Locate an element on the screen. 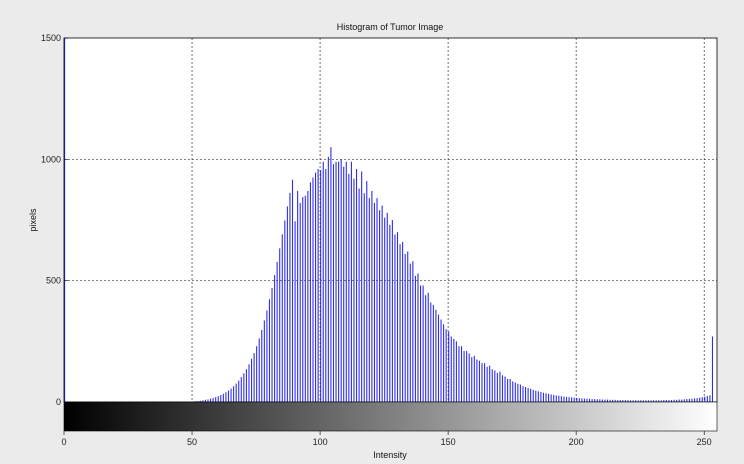 The width and height of the screenshot is (744, 464). y-axis-label: pixels is located at coordinates (33, 220).